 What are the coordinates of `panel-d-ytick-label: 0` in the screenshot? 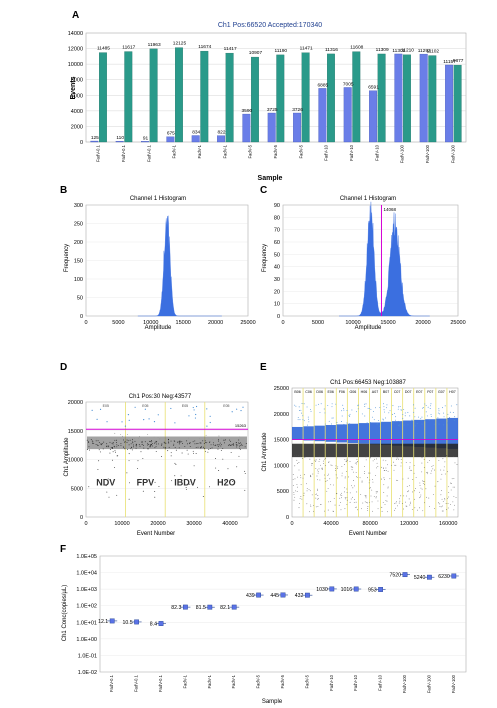 It's located at (81, 518).